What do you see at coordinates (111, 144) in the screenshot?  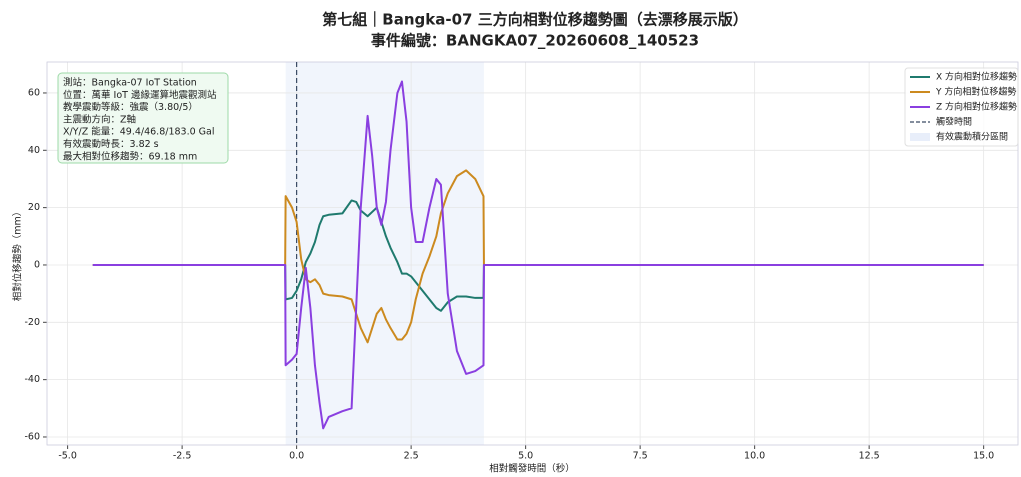 I see `info-line: 有效震動時長：3.82 s` at bounding box center [111, 144].